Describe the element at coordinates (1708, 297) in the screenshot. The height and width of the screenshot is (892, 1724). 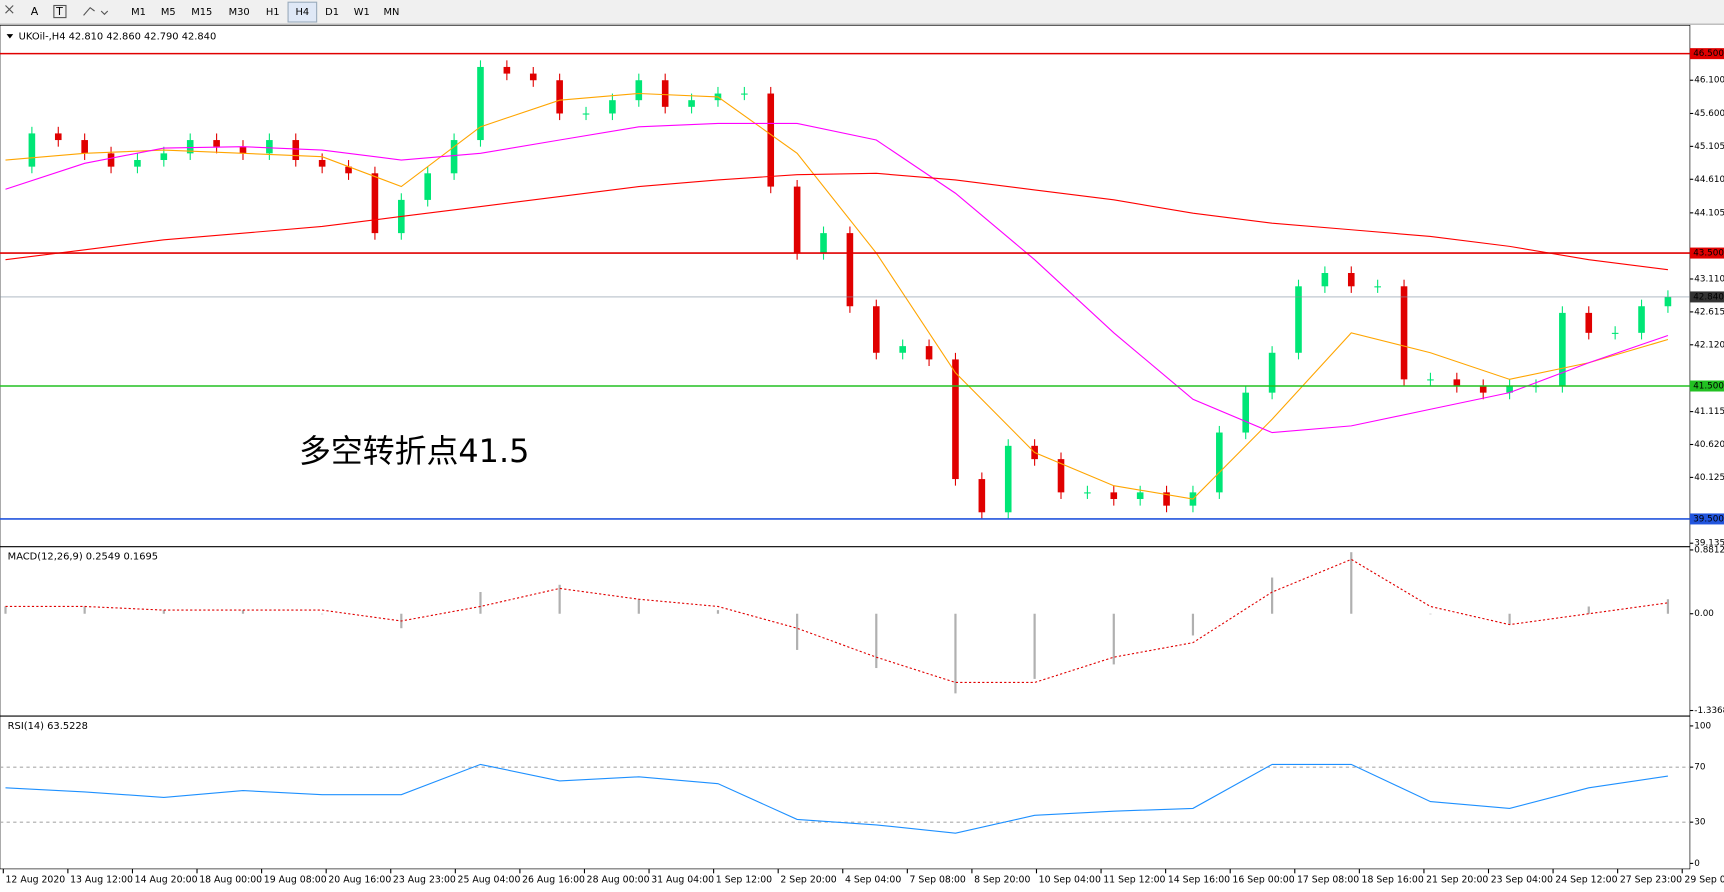
I see `level-label: 42.840` at that location.